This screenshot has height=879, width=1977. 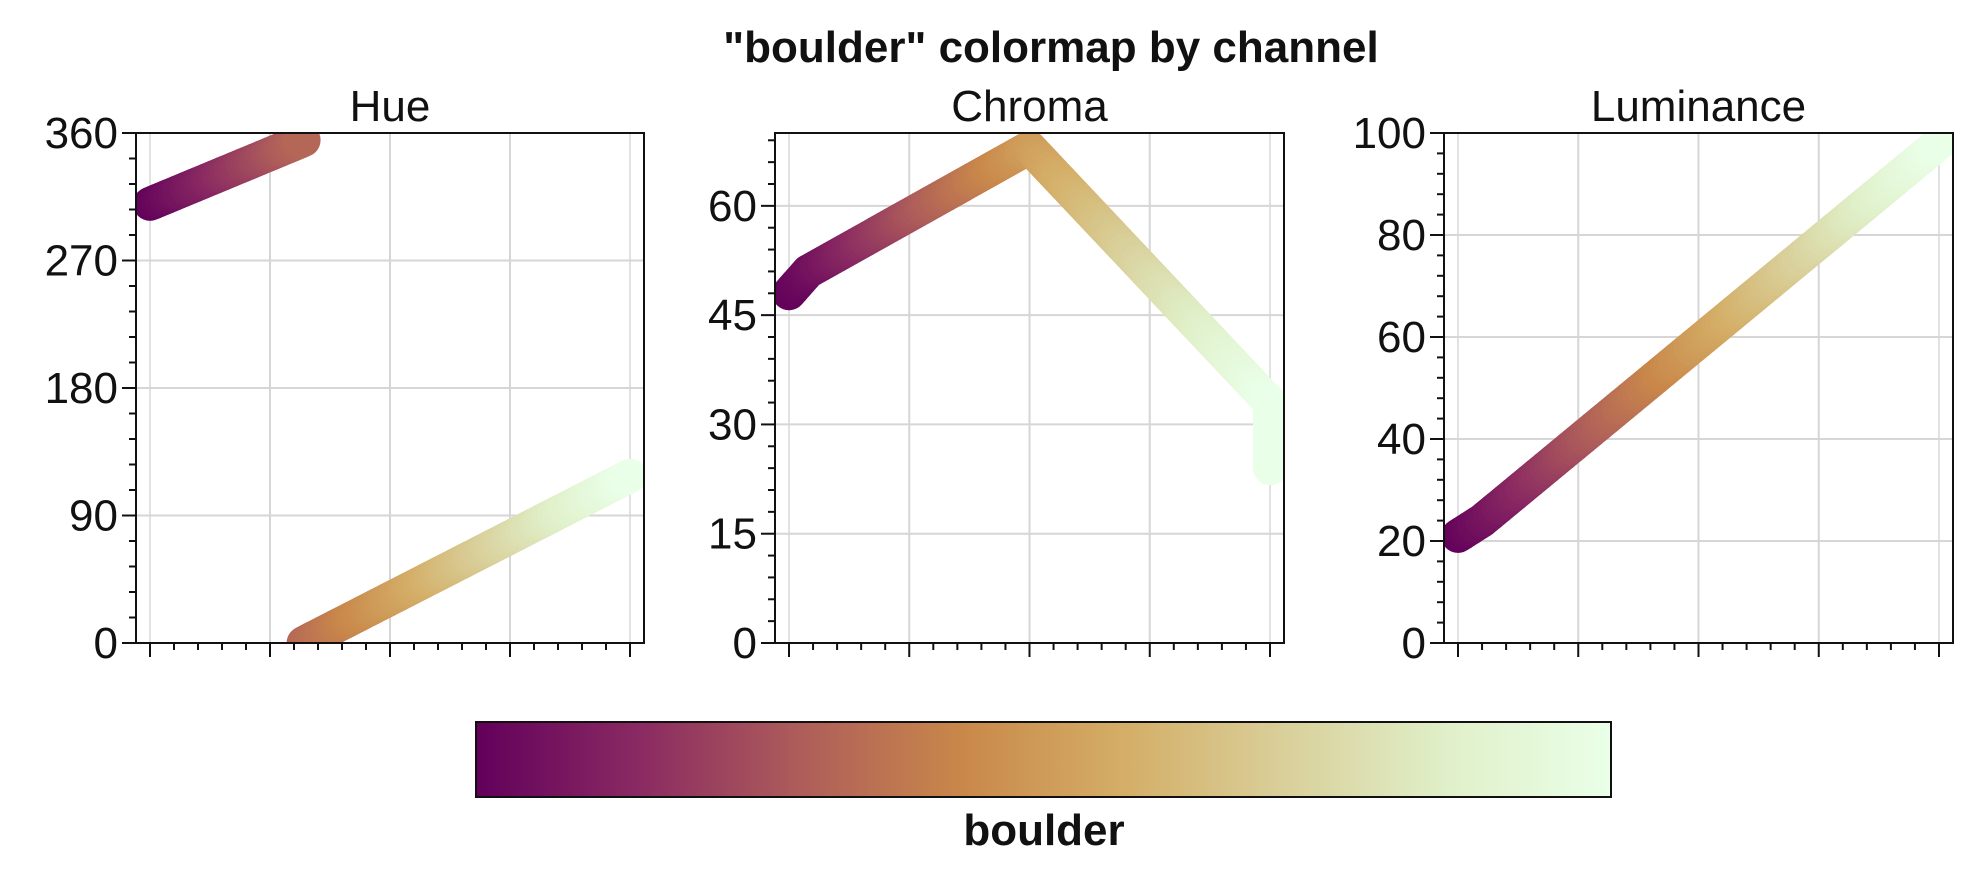 I want to click on y-tick-label: 20, so click(x=1401, y=541).